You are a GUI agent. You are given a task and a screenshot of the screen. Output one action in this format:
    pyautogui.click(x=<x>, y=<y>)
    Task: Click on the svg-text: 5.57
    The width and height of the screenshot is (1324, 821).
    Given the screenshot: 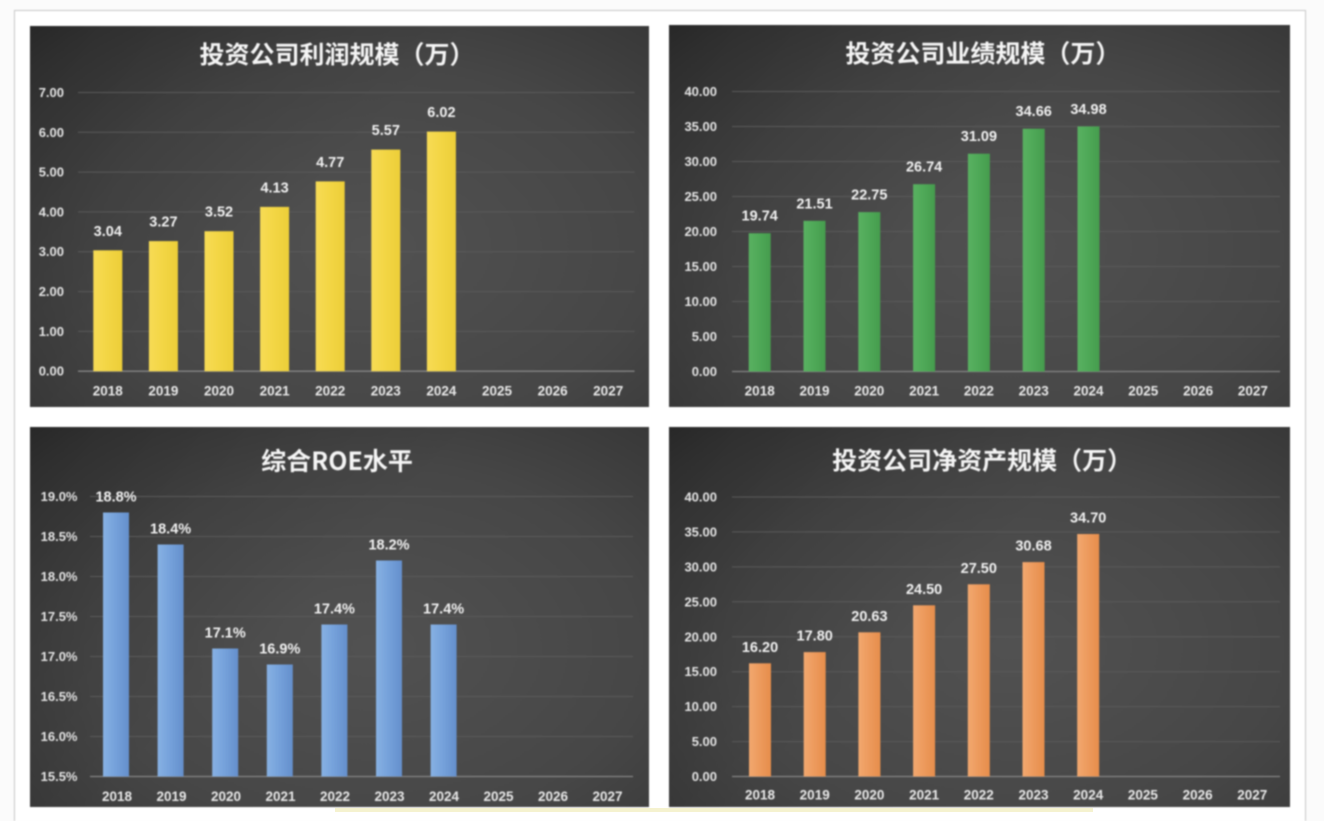 What is the action you would take?
    pyautogui.click(x=386, y=131)
    